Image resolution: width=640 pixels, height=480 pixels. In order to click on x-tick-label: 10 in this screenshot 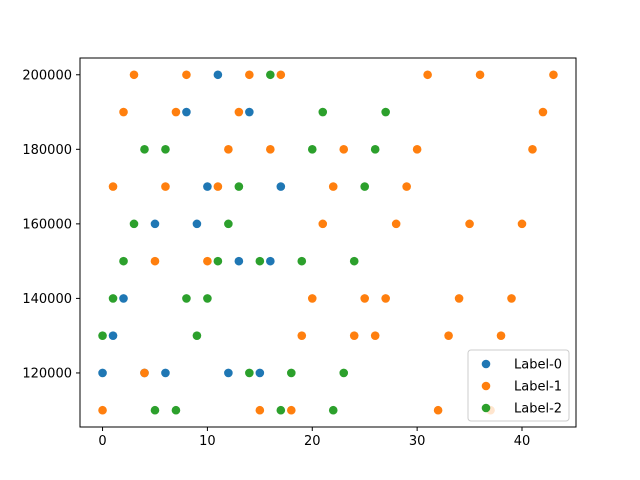, I will do `click(207, 441)`.